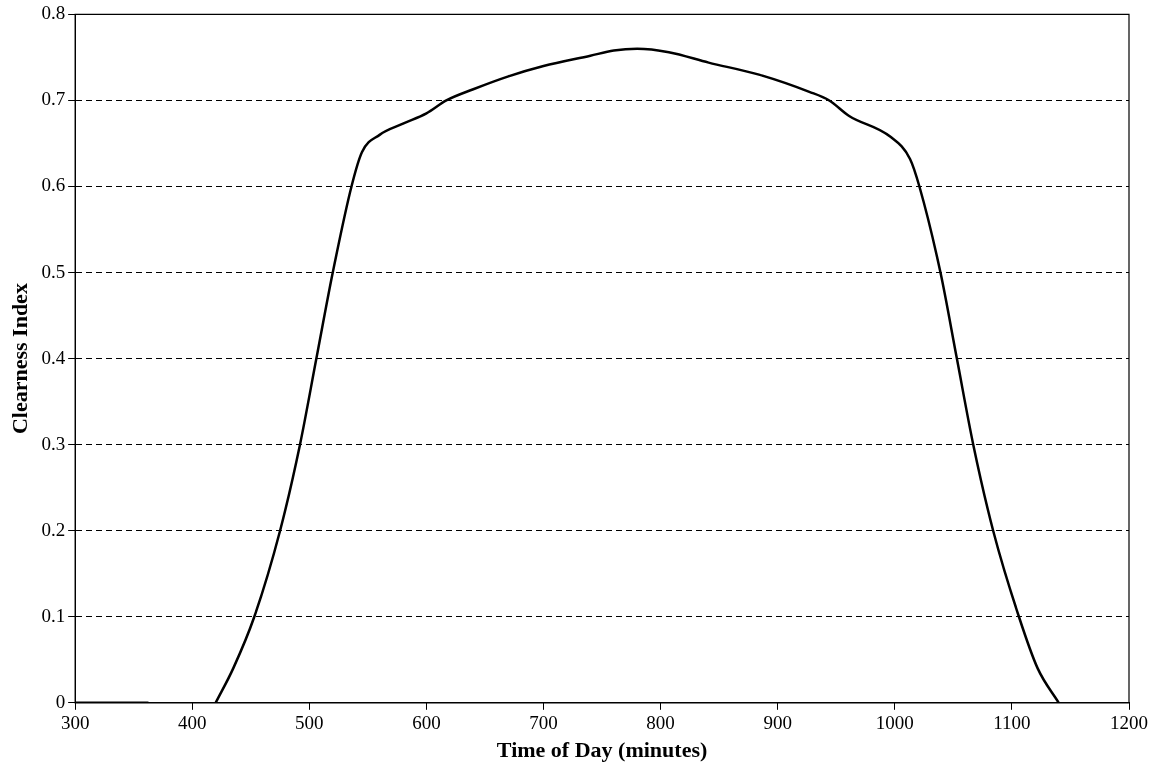 The image size is (1151, 769). Describe the element at coordinates (53, 443) in the screenshot. I see `y-tick-label: 0.3` at that location.